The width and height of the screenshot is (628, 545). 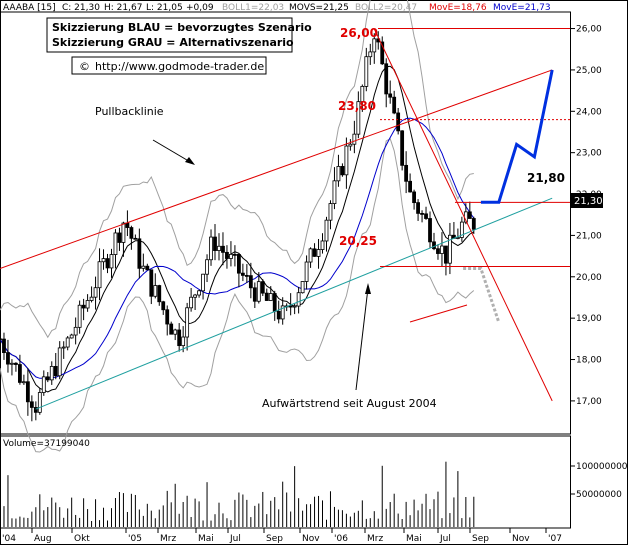 I want to click on volume-tick-label: 100000000, so click(x=602, y=467).